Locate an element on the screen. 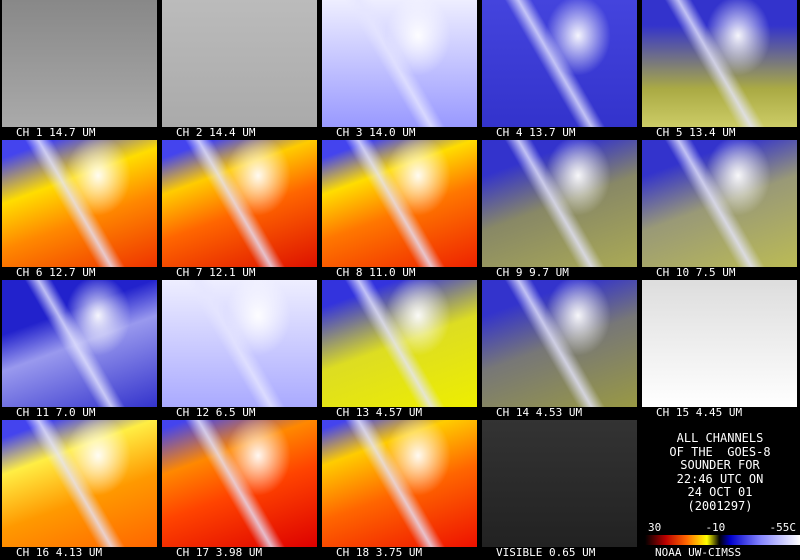 The image size is (800, 560). panel: CH 15 4.45 UM is located at coordinates (720, 350).